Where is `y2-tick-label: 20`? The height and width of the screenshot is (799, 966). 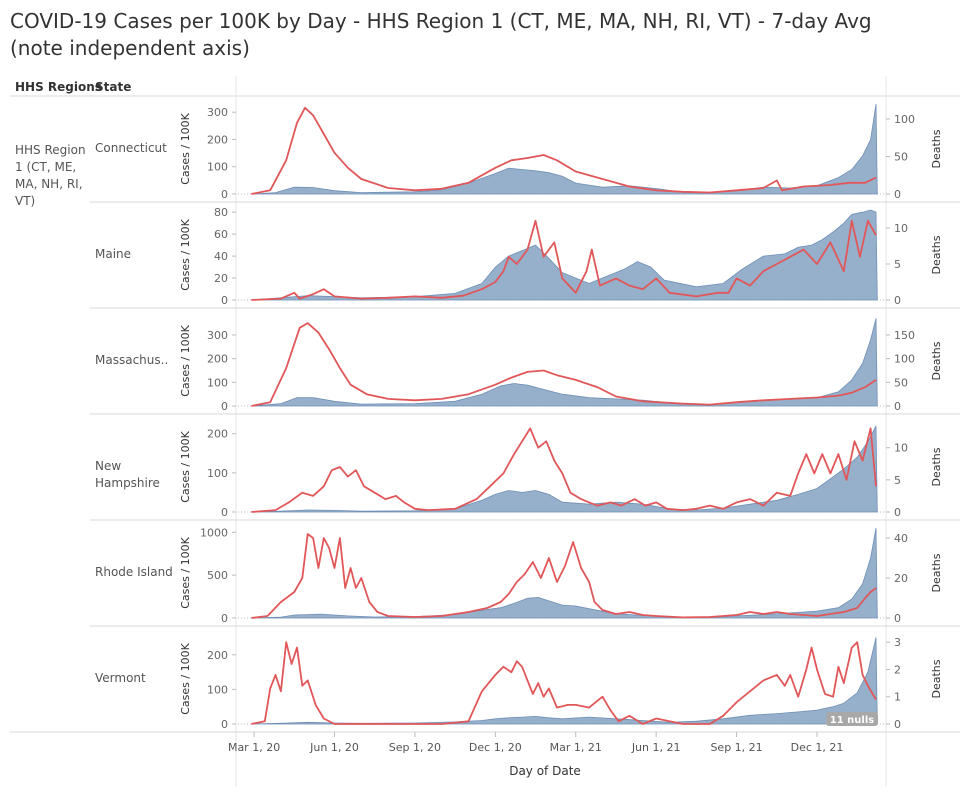 y2-tick-label: 20 is located at coordinates (901, 578).